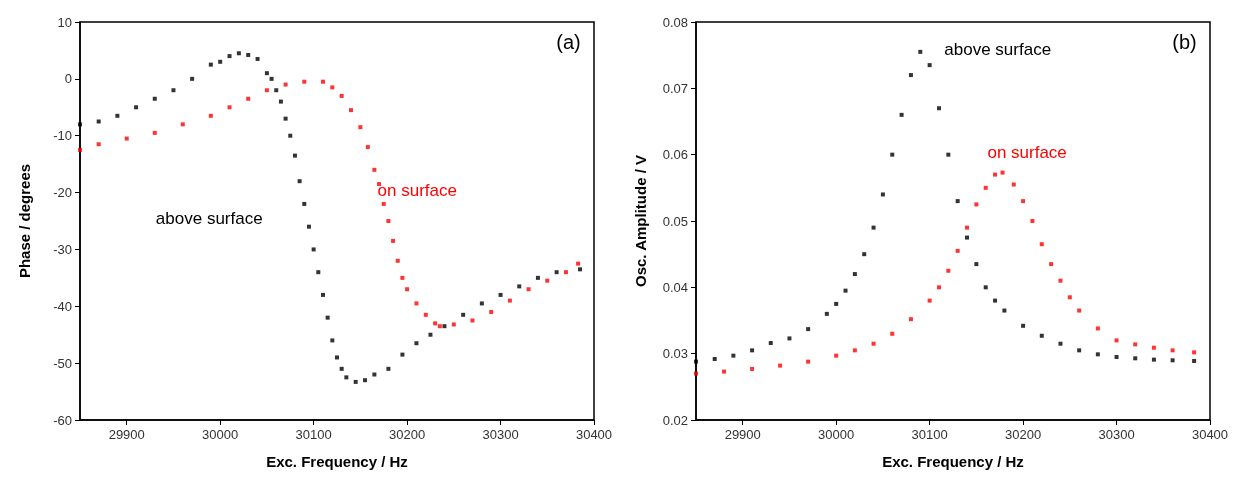  Describe the element at coordinates (500, 434) in the screenshot. I see `x-tick-label: 30300` at that location.